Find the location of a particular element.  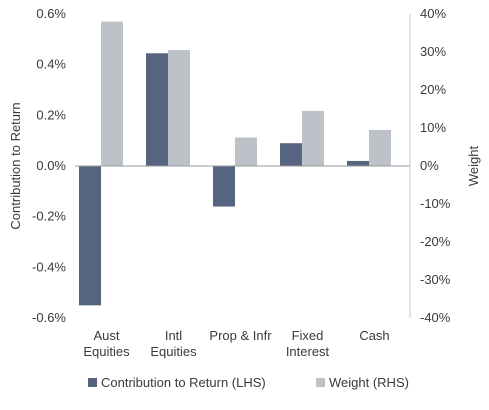

category-label: Cash is located at coordinates (374, 335).